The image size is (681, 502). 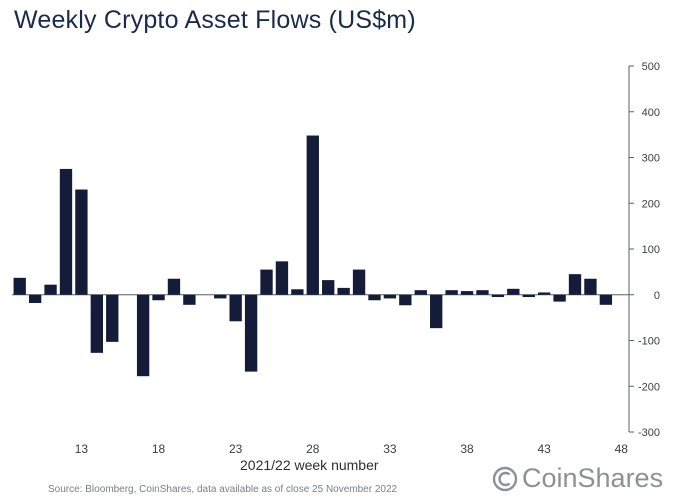 I want to click on chart-title: Weekly Crypto Asset Flows (US$m), so click(x=215, y=20).